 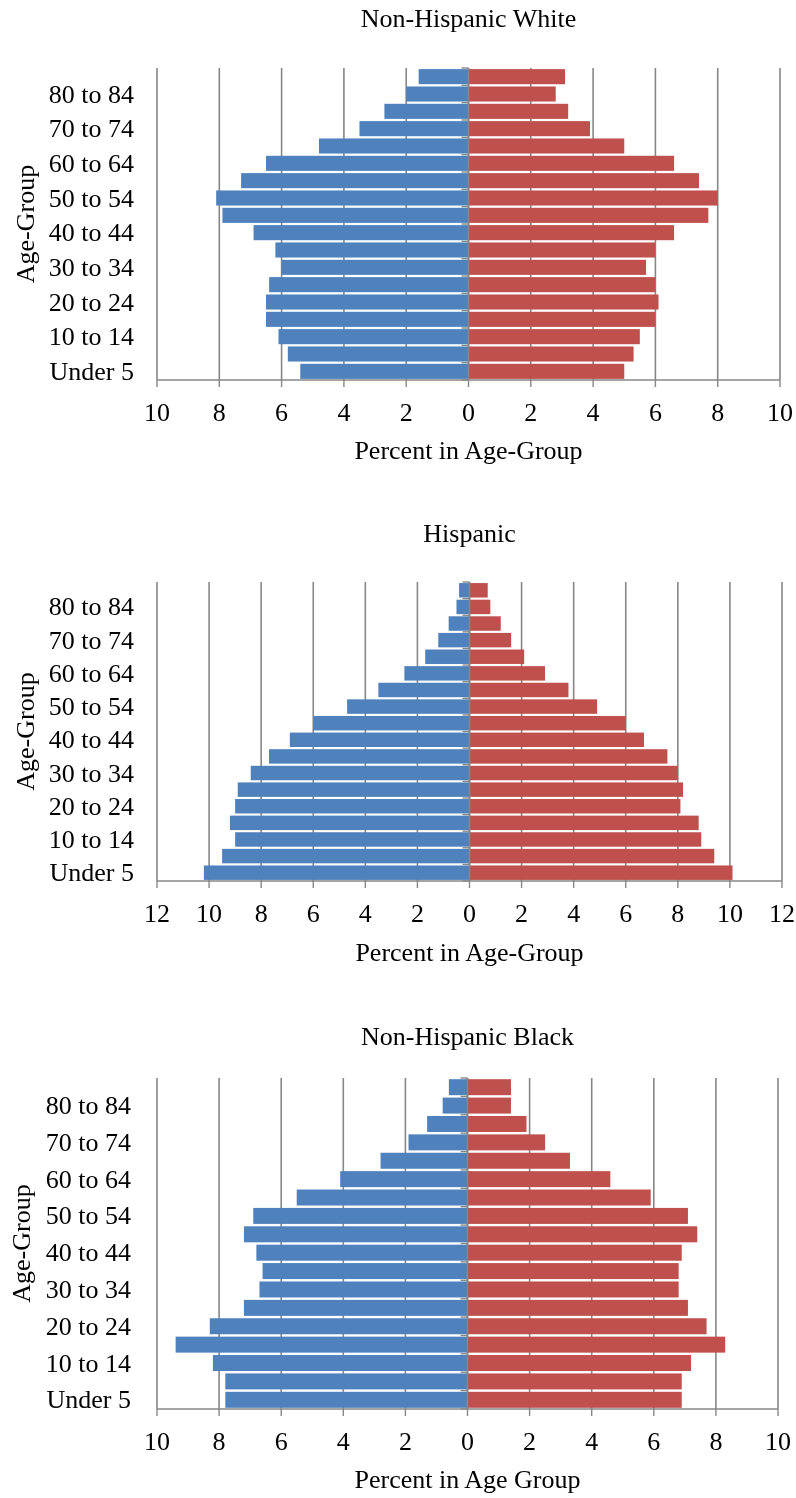 What do you see at coordinates (467, 1479) in the screenshot?
I see `x-axis-title: Percent in Age Group` at bounding box center [467, 1479].